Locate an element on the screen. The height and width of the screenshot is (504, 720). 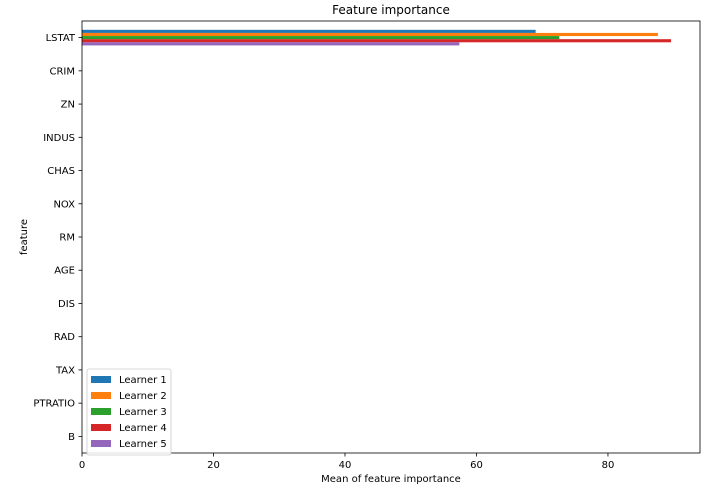
y-tick-label-b: B is located at coordinates (71, 437).